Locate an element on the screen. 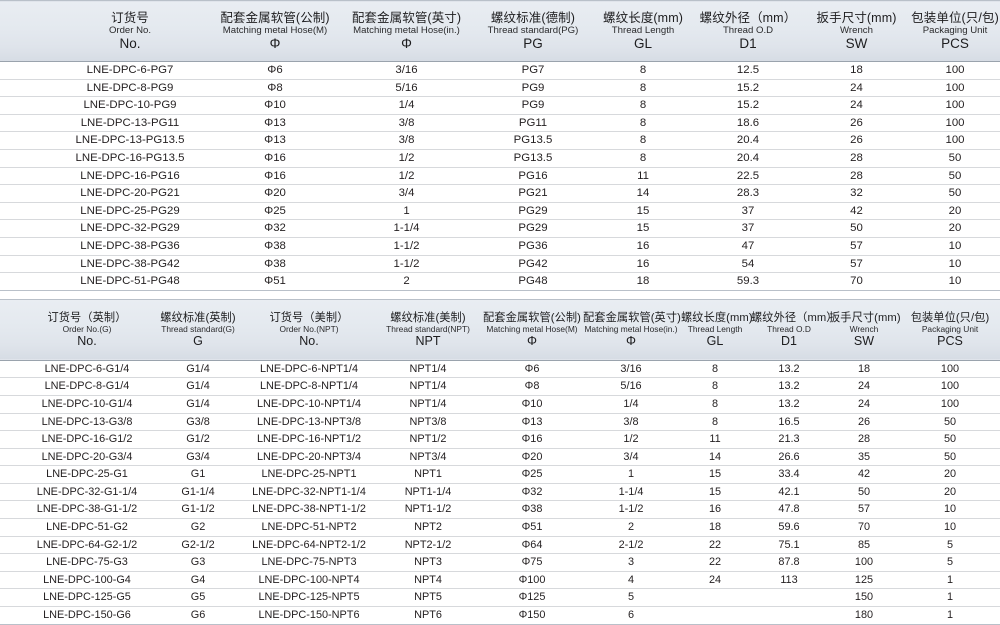  table-cell: LNE-DPC-51-G2 is located at coordinates (87, 527).